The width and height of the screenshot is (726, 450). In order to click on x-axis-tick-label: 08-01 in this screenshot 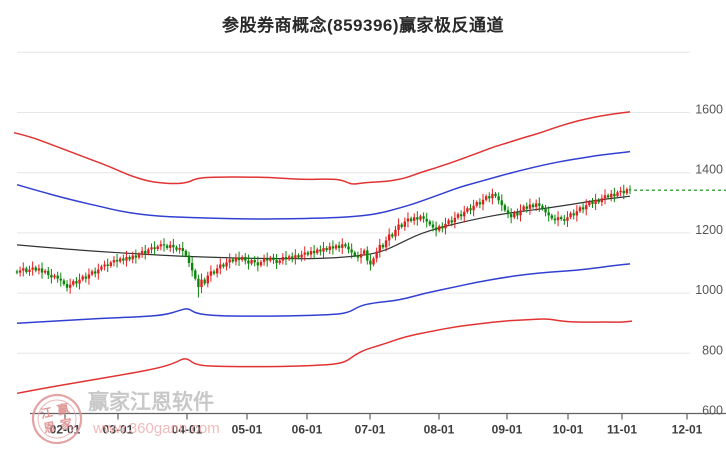, I will do `click(439, 430)`.